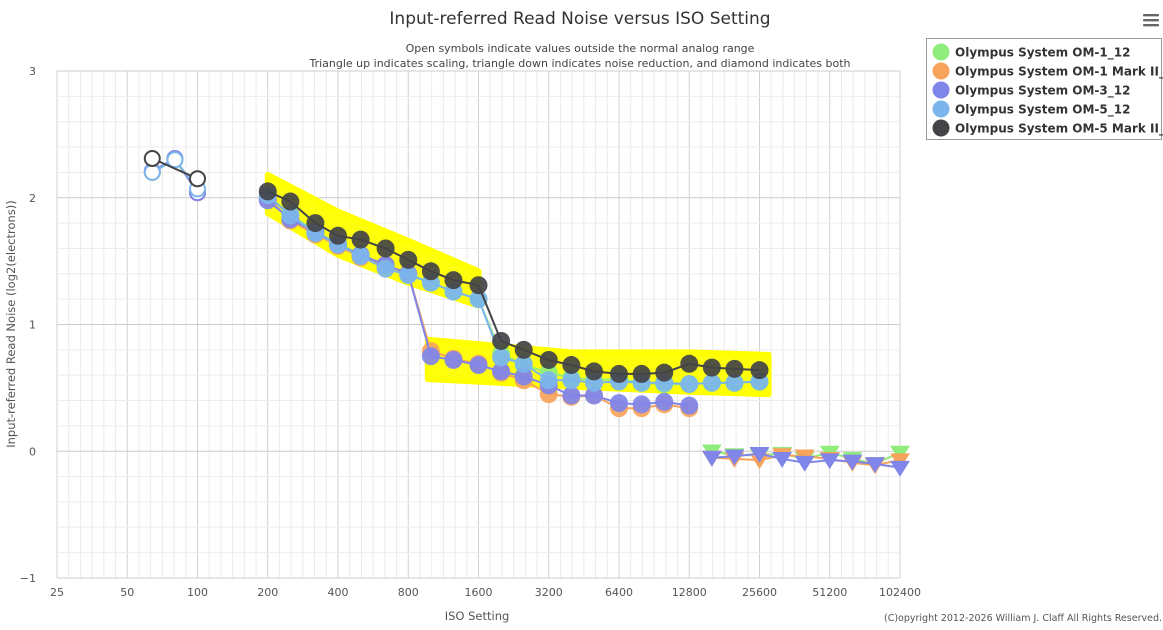 This screenshot has width=1163, height=630. Describe the element at coordinates (619, 592) in the screenshot. I see `x-tick-label: 6400` at that location.